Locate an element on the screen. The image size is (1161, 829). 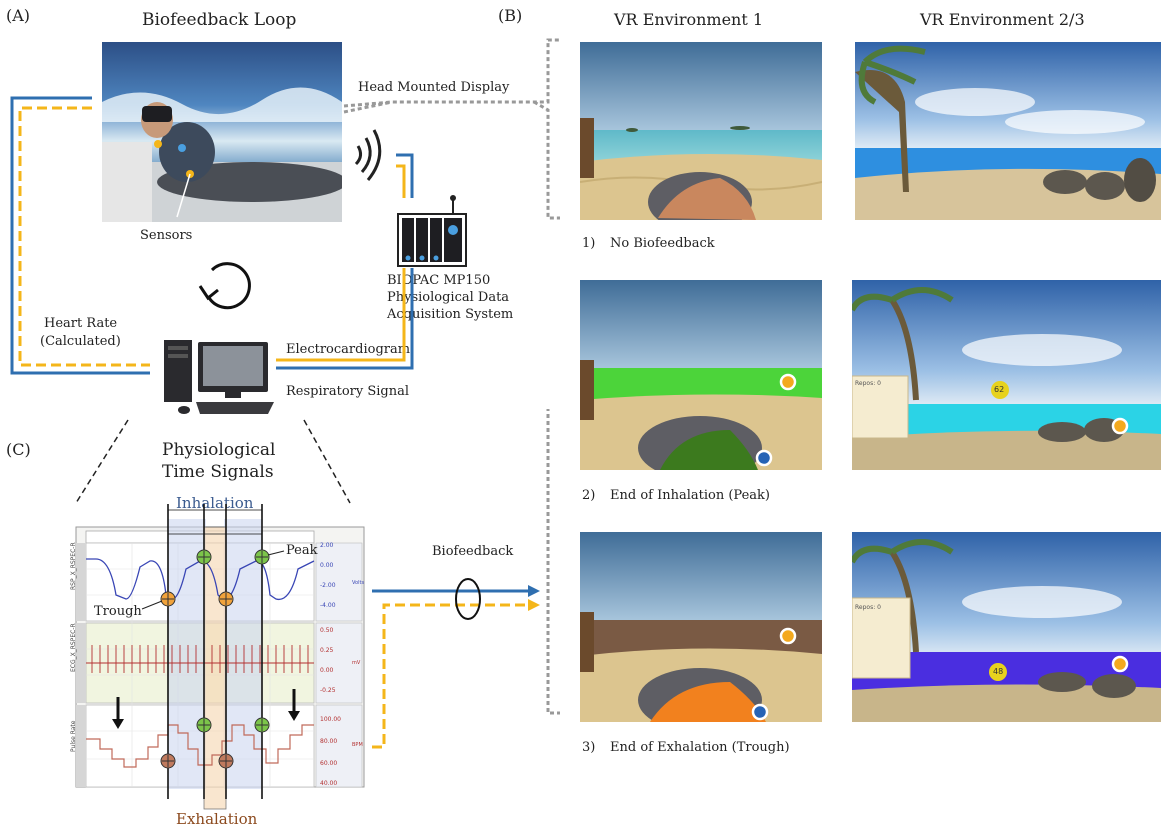
ch3-tick-1: 80.00 is located at coordinates (329, 741).